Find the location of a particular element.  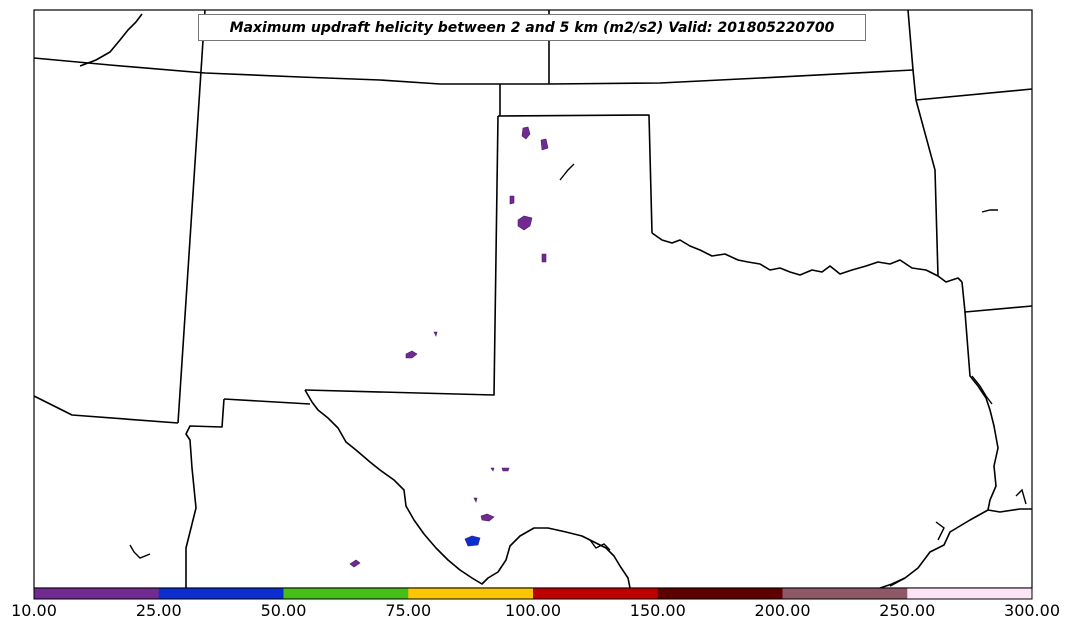

colorbar-frame is located at coordinates (533, 593).